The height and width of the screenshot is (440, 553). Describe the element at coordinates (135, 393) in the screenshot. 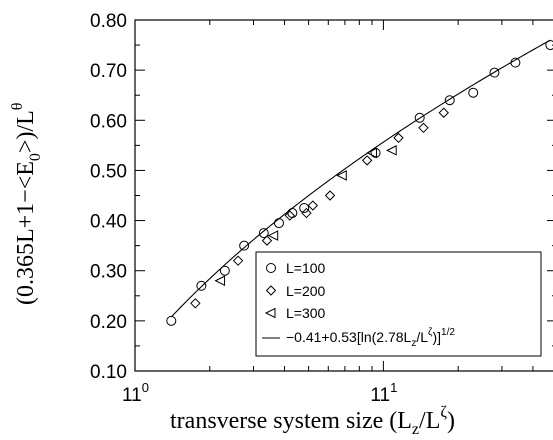

I see `x-tick-label: 110` at that location.